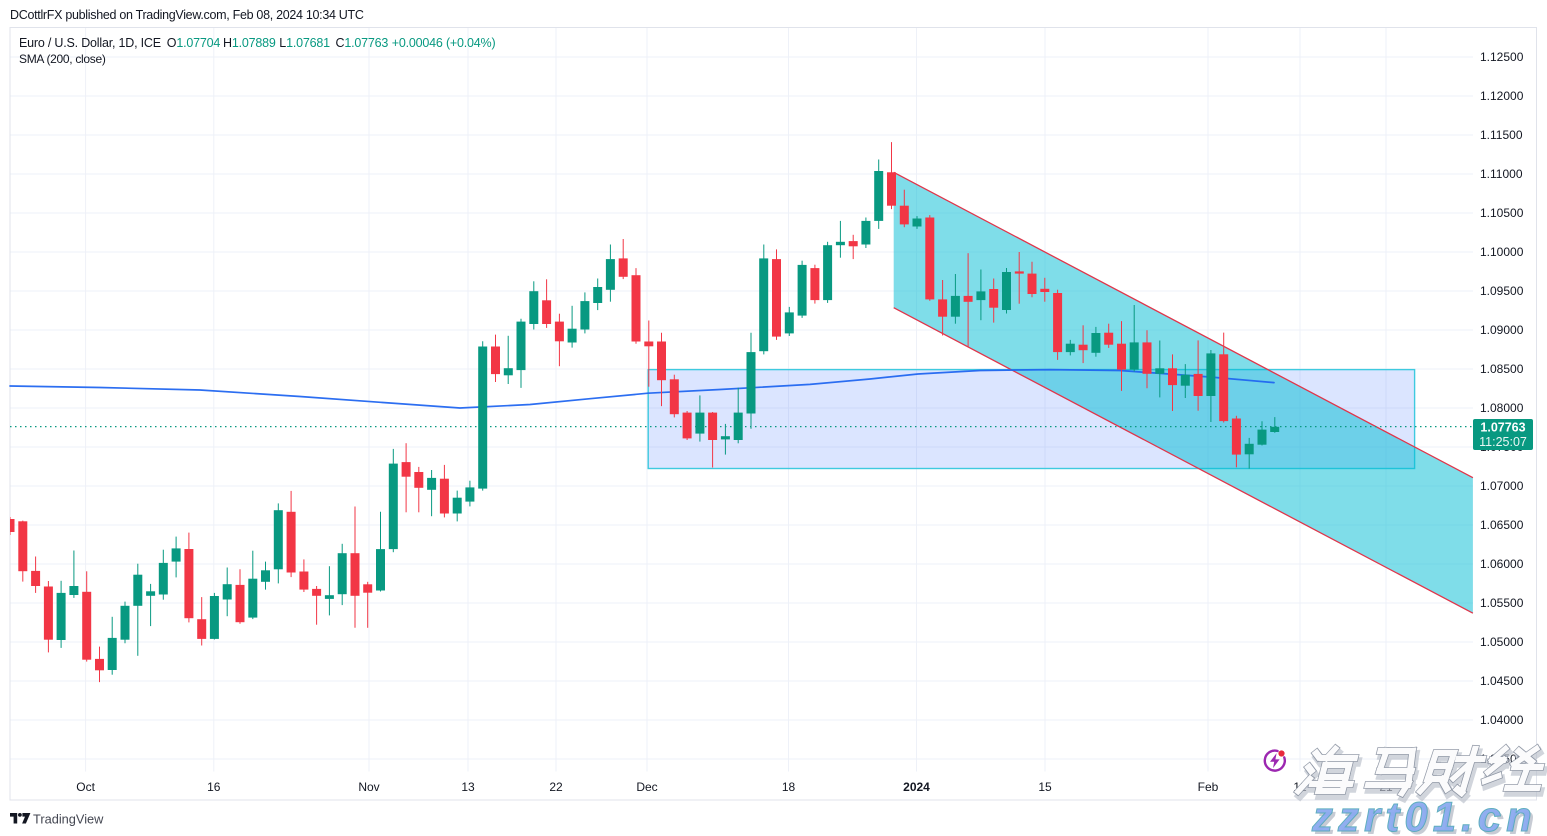  What do you see at coordinates (1502, 603) in the screenshot?
I see `svg-text: 1.05500` at bounding box center [1502, 603].